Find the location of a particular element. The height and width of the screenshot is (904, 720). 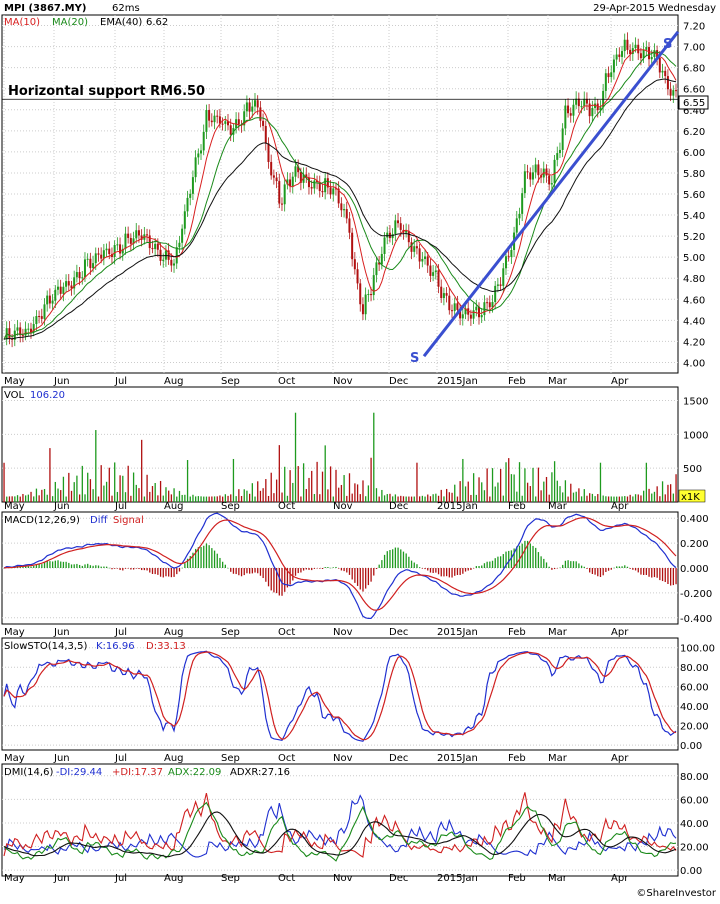

month-label: May is located at coordinates (14, 878).